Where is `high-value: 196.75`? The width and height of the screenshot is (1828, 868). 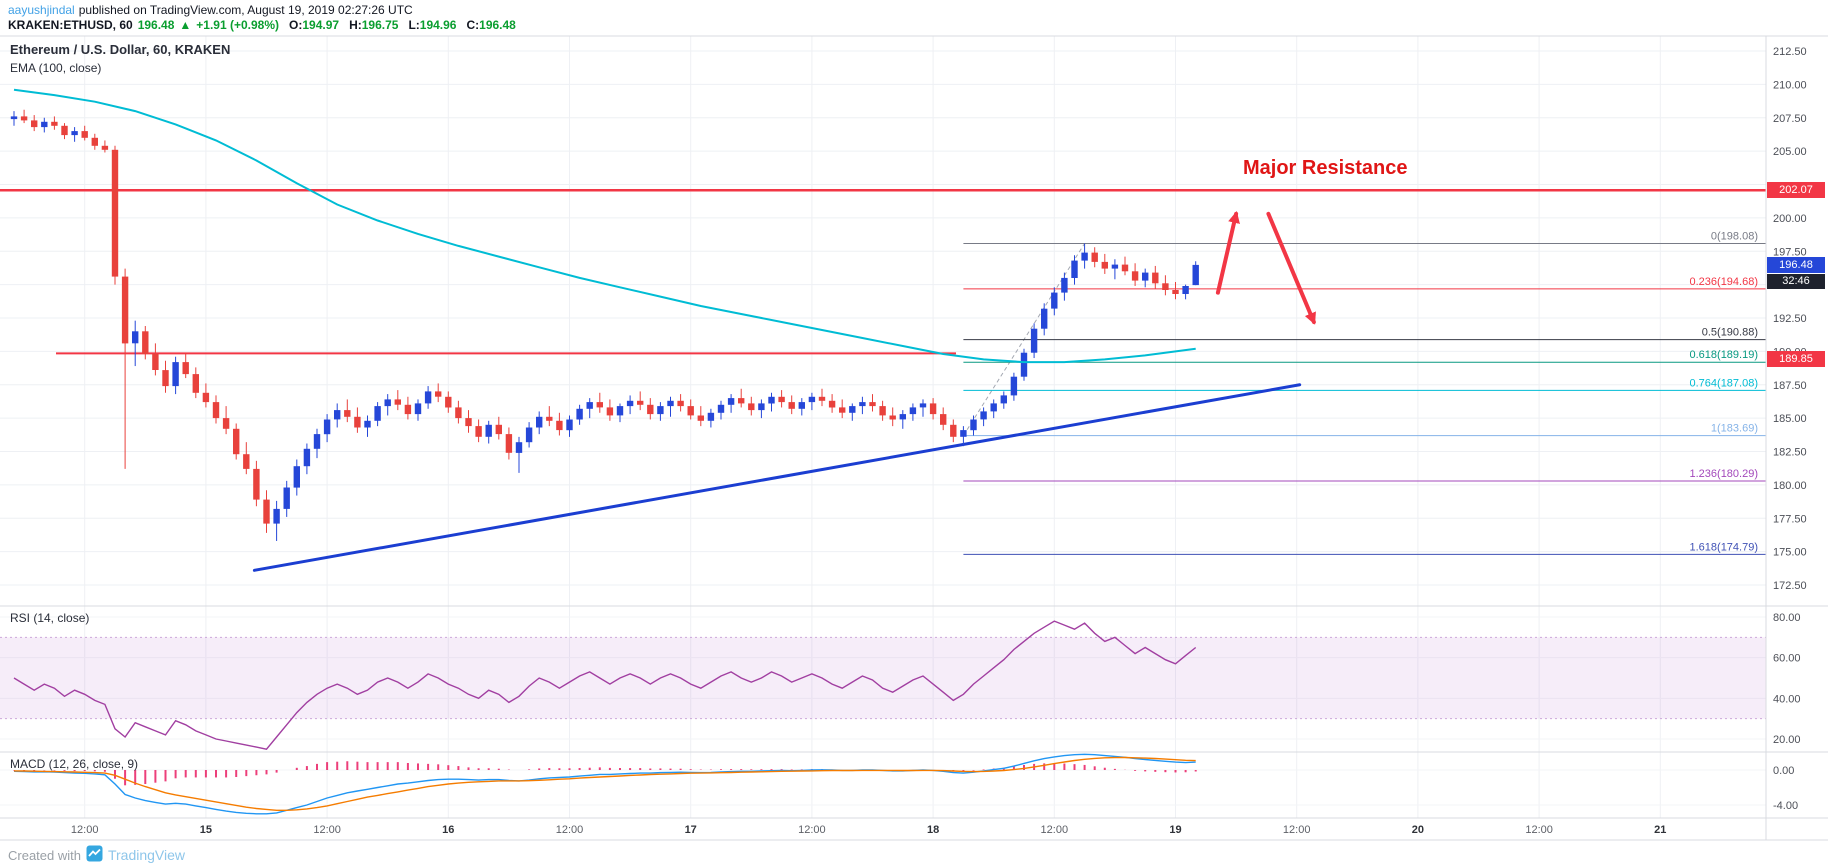
high-value: 196.75 is located at coordinates (380, 25).